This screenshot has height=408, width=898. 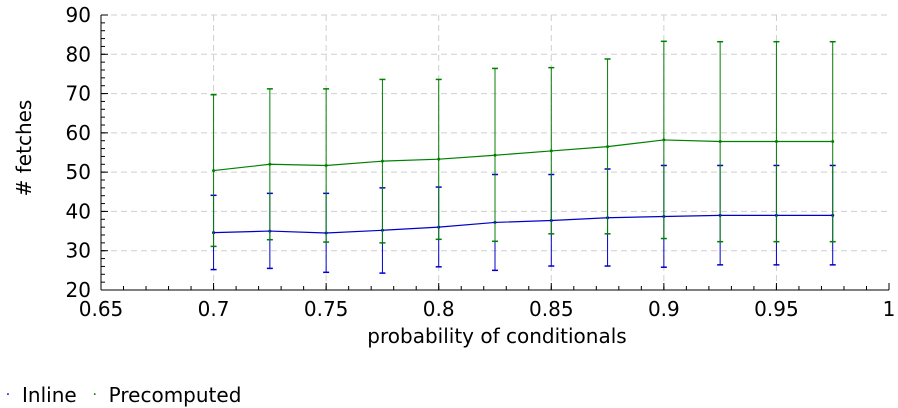 What do you see at coordinates (326, 309) in the screenshot?
I see `x-tick-label: 0.75` at bounding box center [326, 309].